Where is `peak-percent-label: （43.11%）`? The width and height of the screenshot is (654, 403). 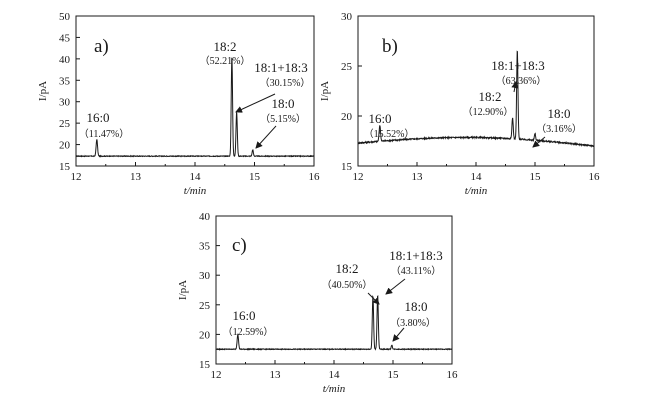 peak-percent-label: （43.11%） is located at coordinates (416, 271).